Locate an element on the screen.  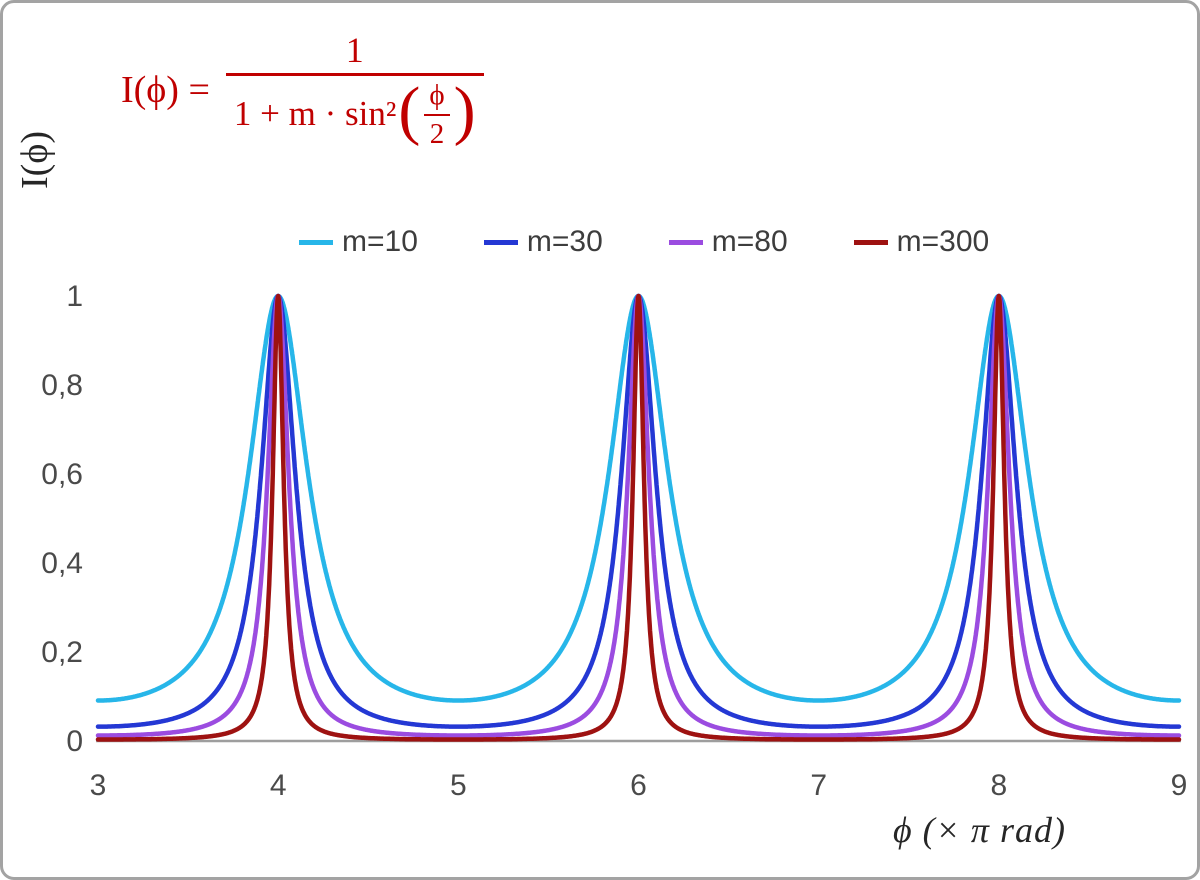
x-tick-label: 3 is located at coordinates (98, 785).